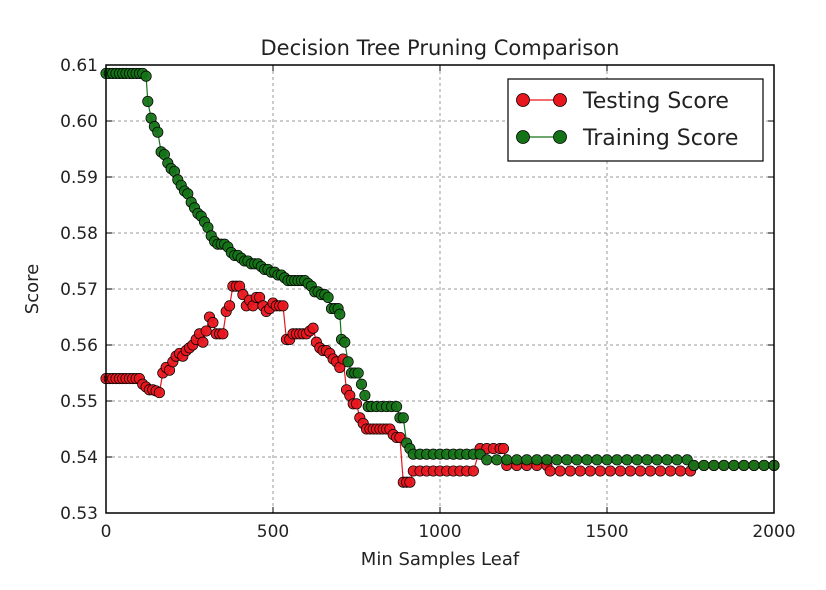 The height and width of the screenshot is (590, 826). What do you see at coordinates (79, 402) in the screenshot?
I see `y-tick-label: 0.55` at bounding box center [79, 402].